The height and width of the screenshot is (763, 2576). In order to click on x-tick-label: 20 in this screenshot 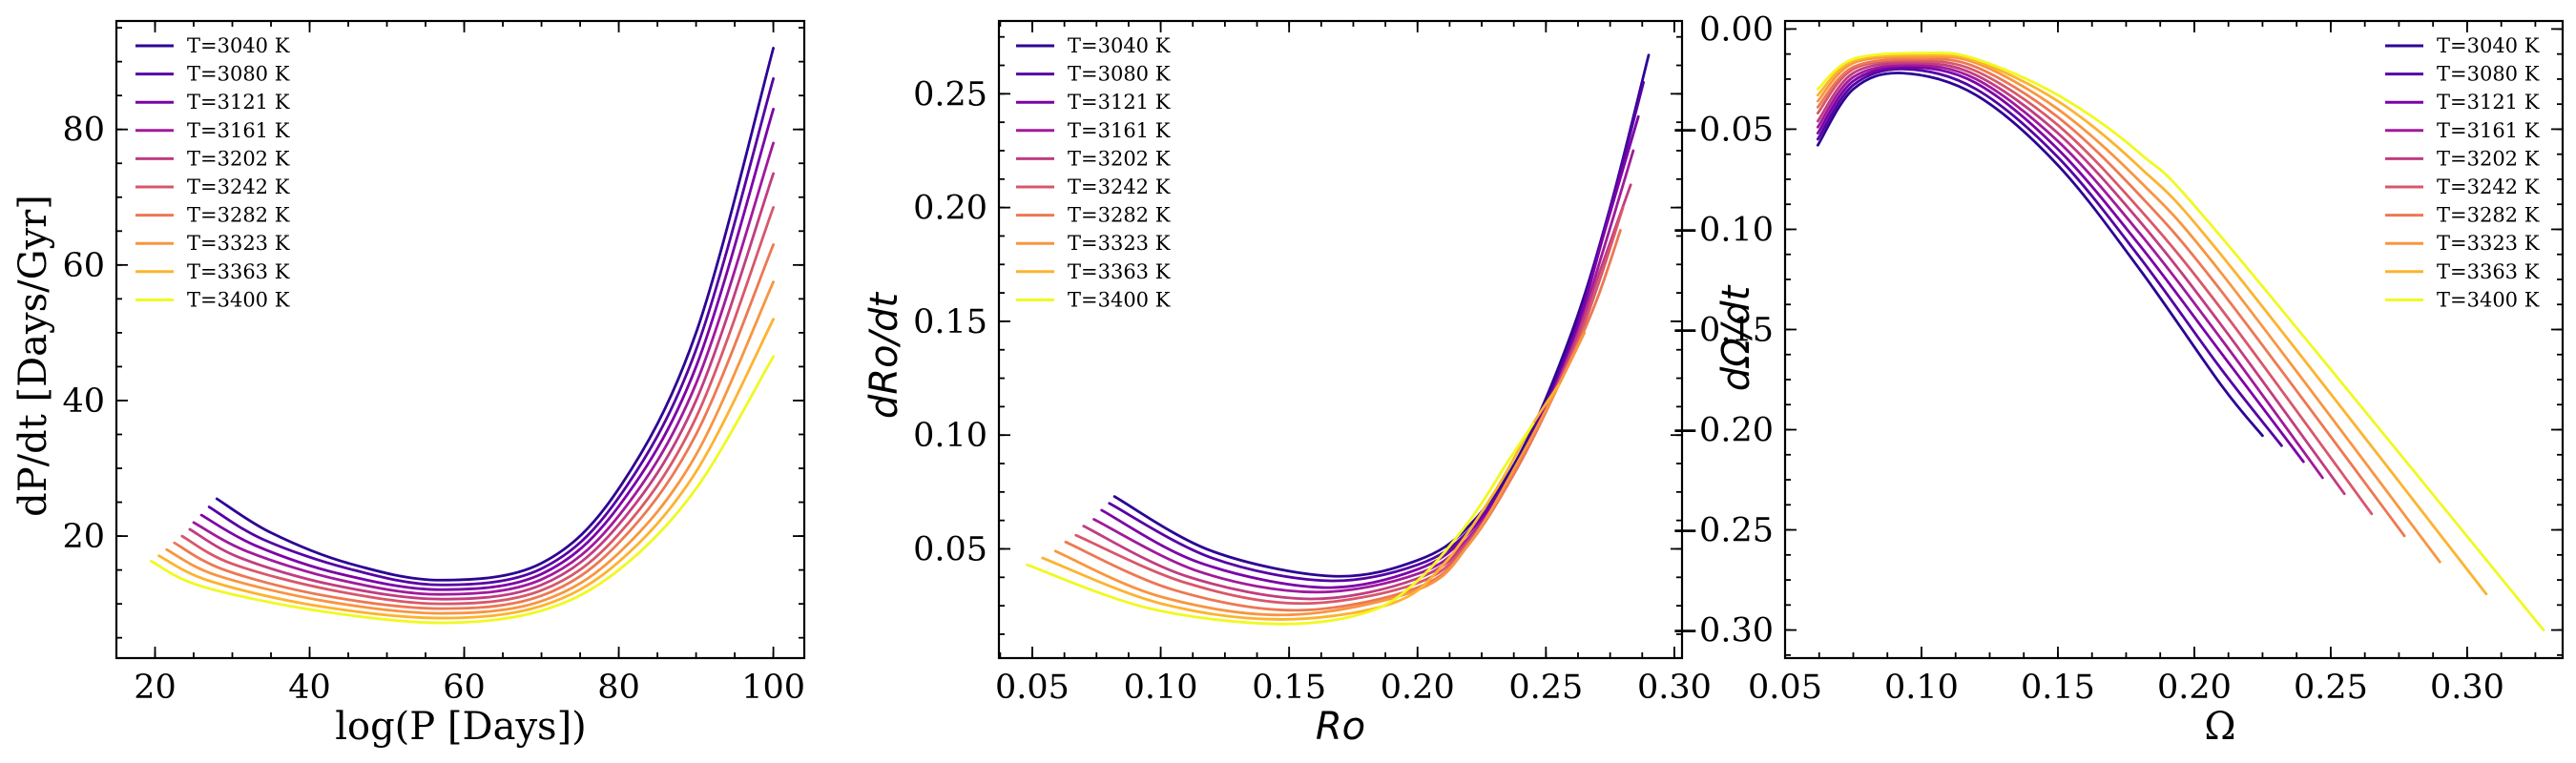, I will do `click(155, 688)`.